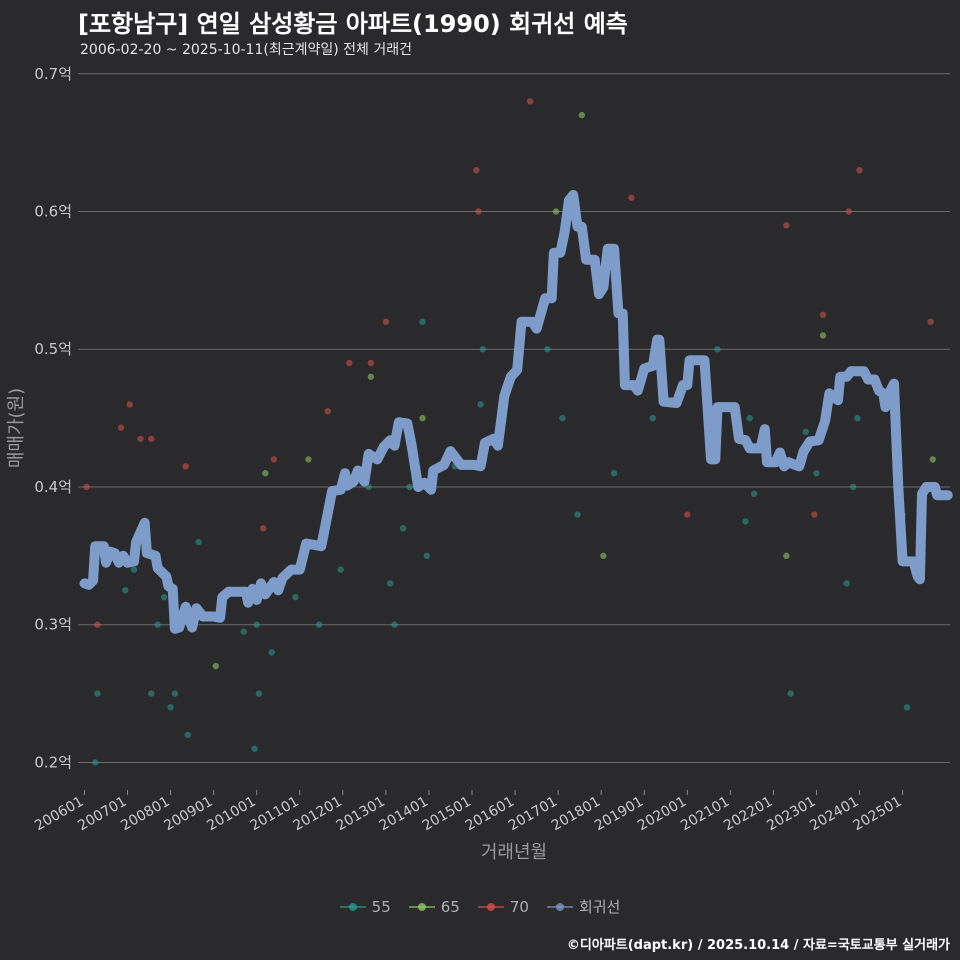 This screenshot has height=960, width=960. What do you see at coordinates (53, 74) in the screenshot?
I see `y-tick-label: 0.7억` at bounding box center [53, 74].